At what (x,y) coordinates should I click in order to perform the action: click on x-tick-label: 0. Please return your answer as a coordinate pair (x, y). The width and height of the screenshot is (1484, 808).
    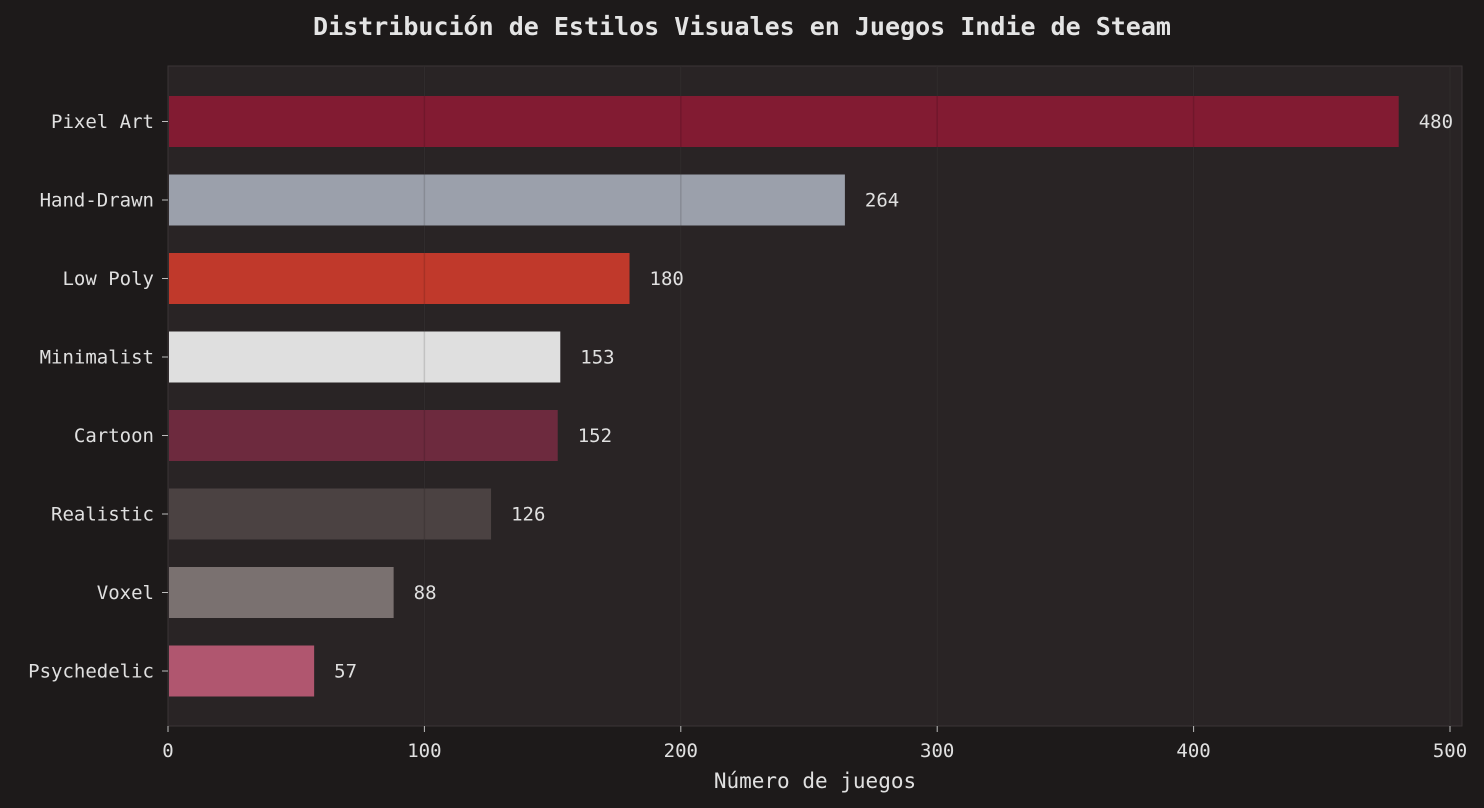
    Looking at the image, I should click on (167, 751).